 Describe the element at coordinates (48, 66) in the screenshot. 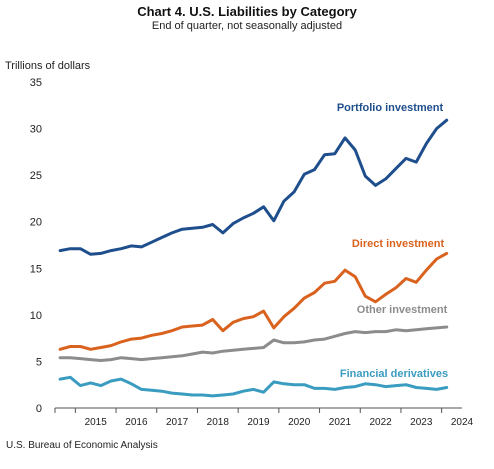

I see `y-axis-label: Trillions of dollars` at that location.